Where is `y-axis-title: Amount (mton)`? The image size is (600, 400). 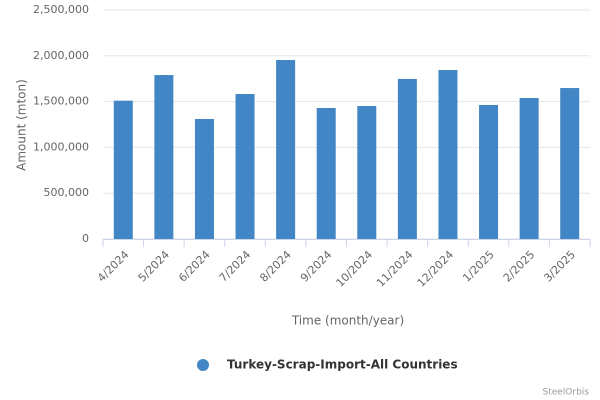
y-axis-title: Amount (mton) is located at coordinates (22, 125).